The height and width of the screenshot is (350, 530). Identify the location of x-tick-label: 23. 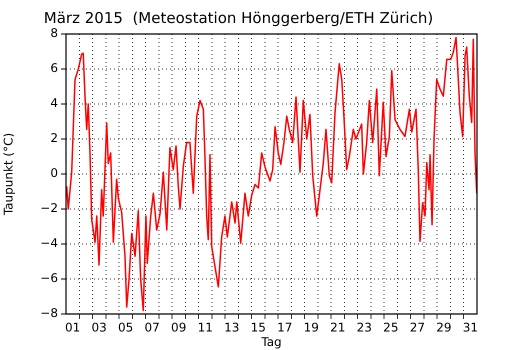
(364, 327).